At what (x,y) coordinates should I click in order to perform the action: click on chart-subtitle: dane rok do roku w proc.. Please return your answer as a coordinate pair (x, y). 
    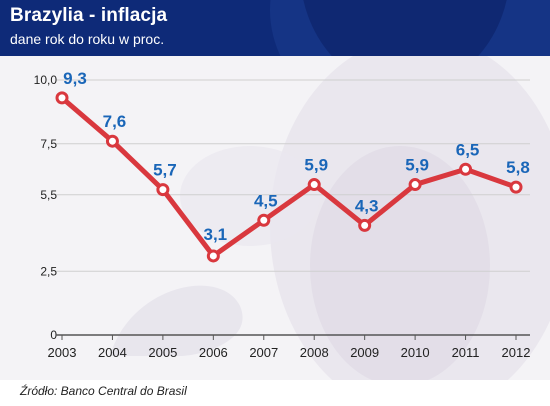
    Looking at the image, I should click on (87, 39).